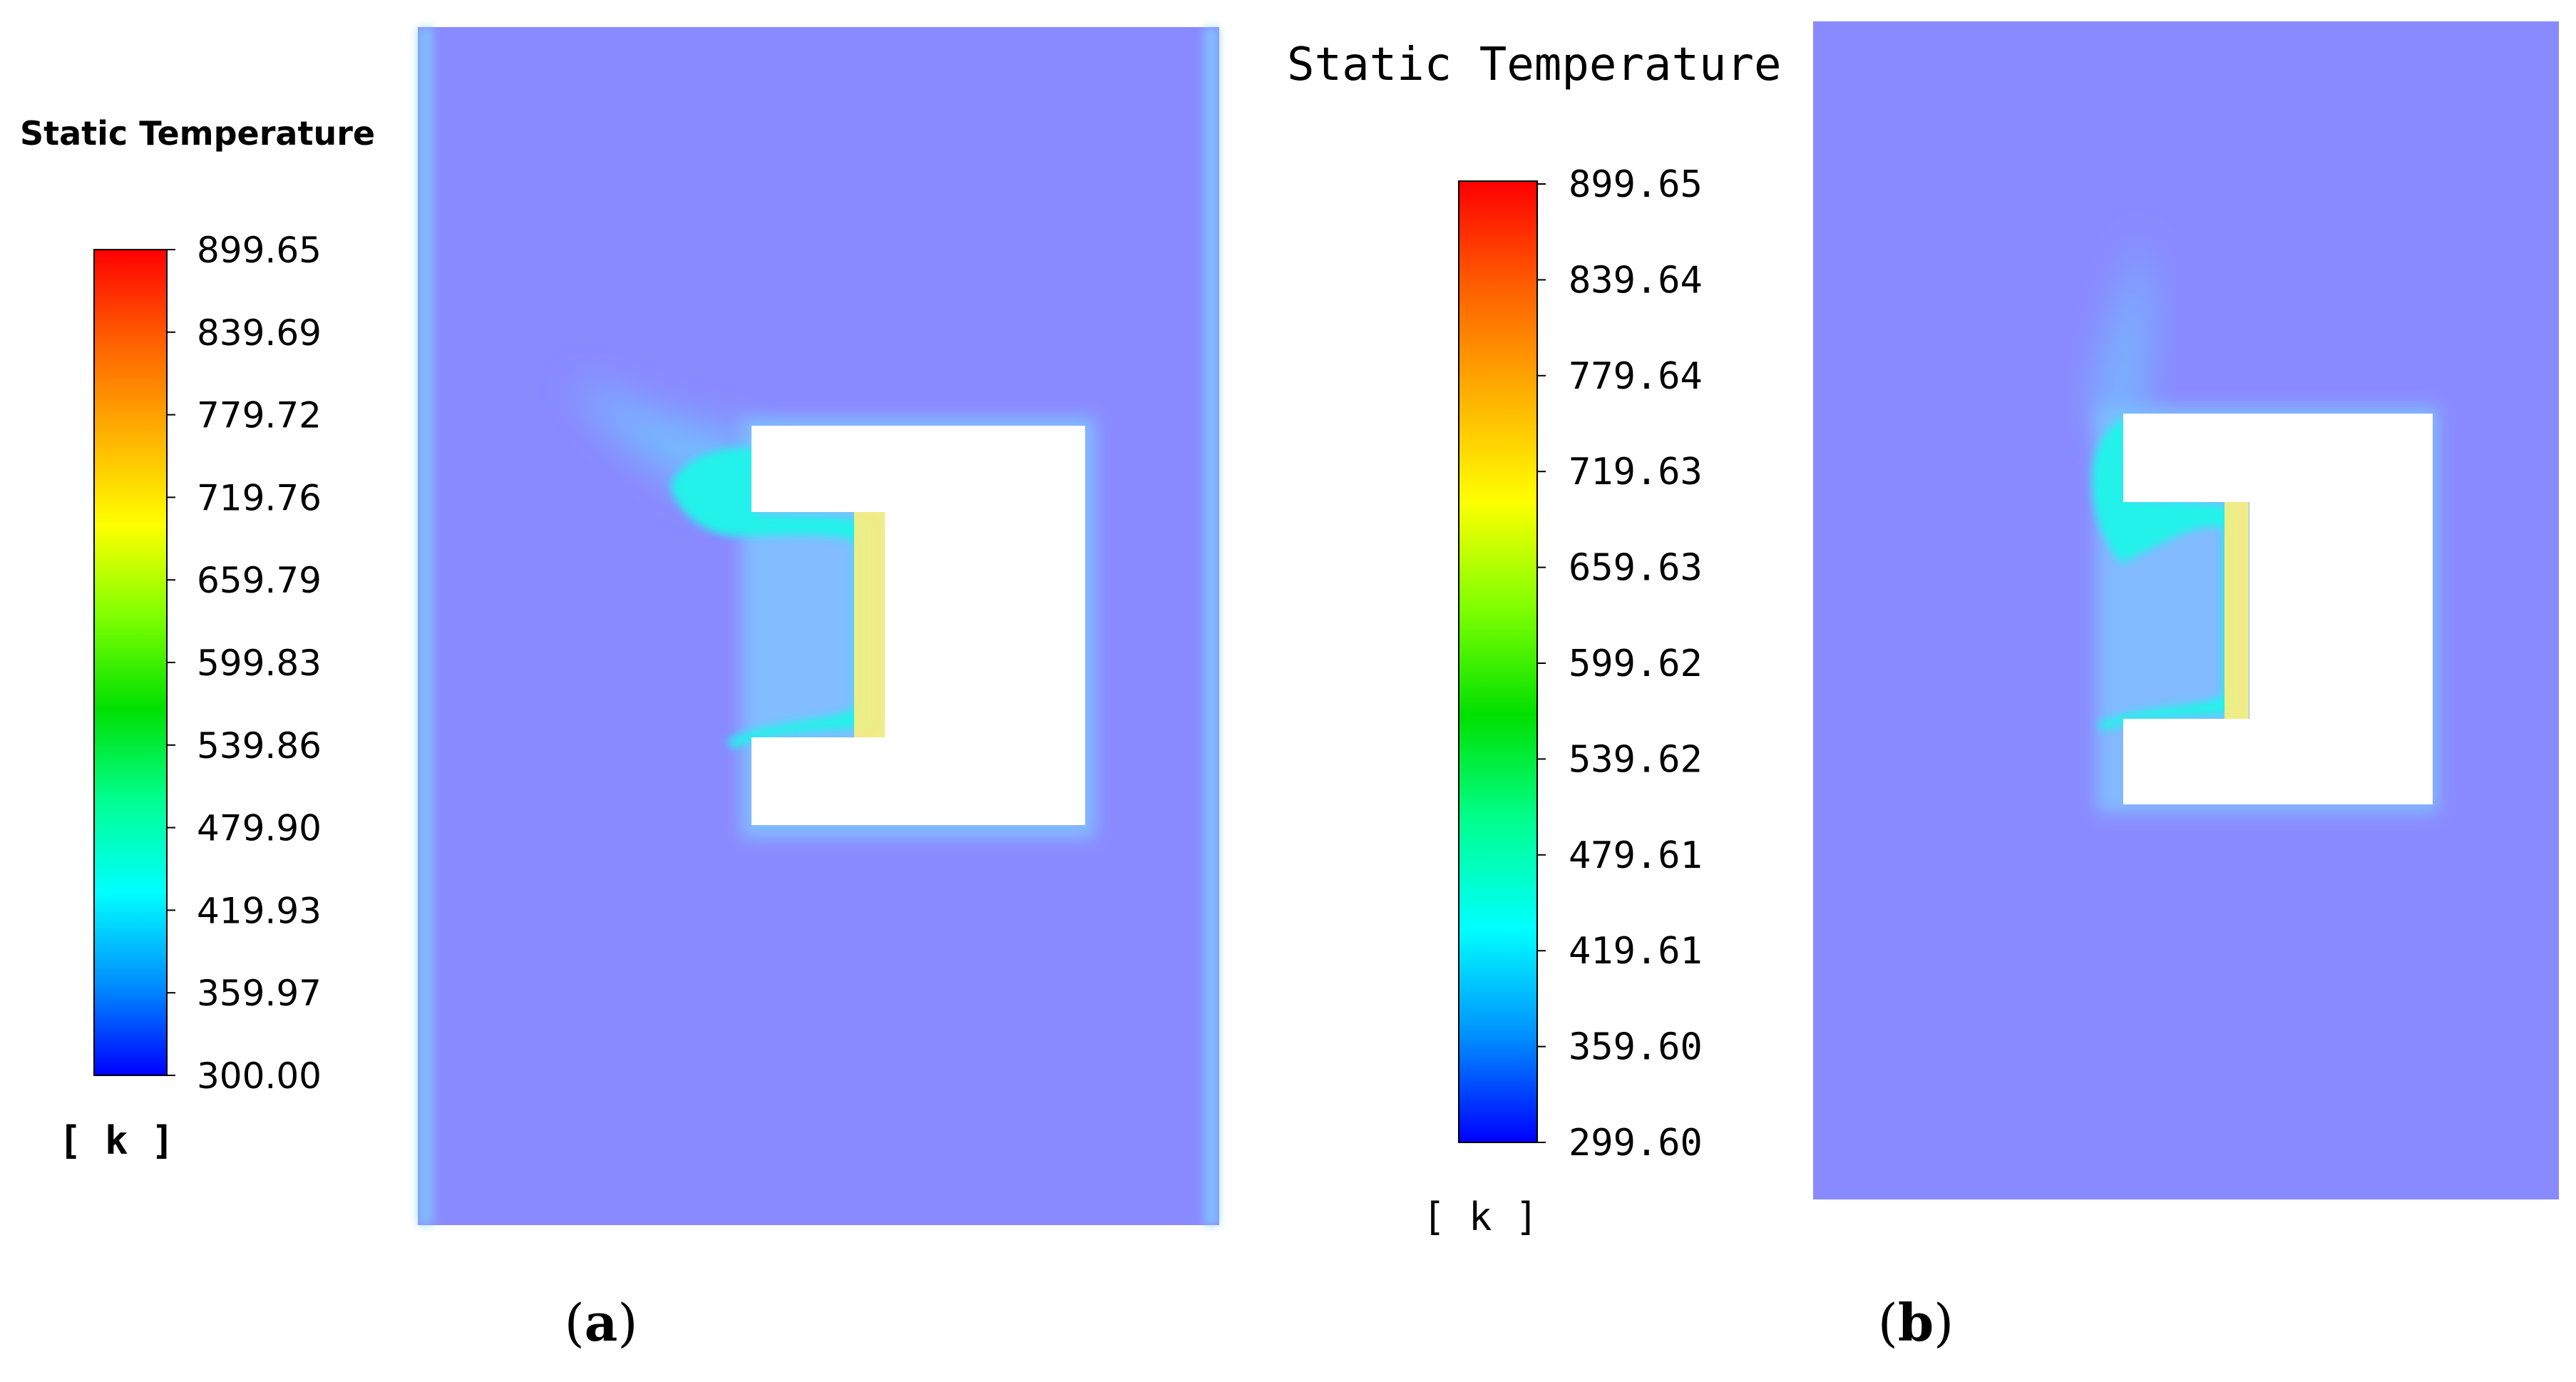  What do you see at coordinates (259, 497) in the screenshot?
I see `colorbar-tick-label: 719.76` at bounding box center [259, 497].